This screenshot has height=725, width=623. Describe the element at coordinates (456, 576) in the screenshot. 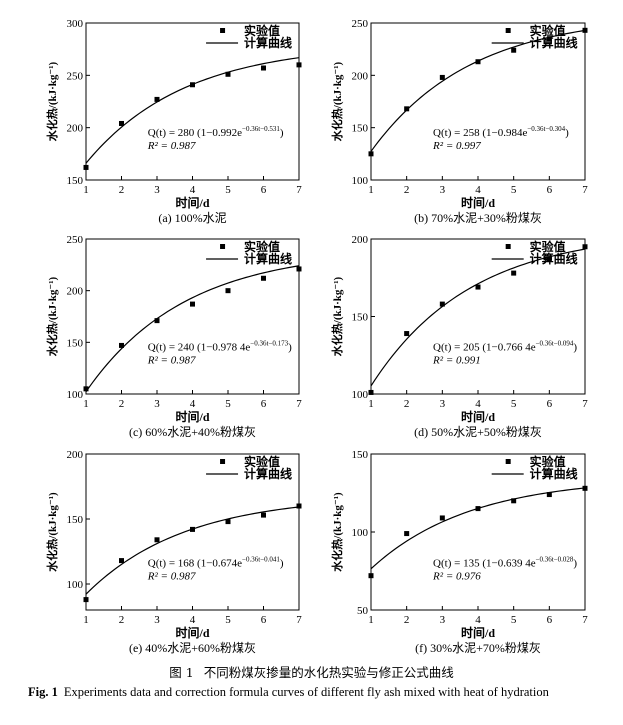

I see `r-squared: R² = 0.976` at that location.